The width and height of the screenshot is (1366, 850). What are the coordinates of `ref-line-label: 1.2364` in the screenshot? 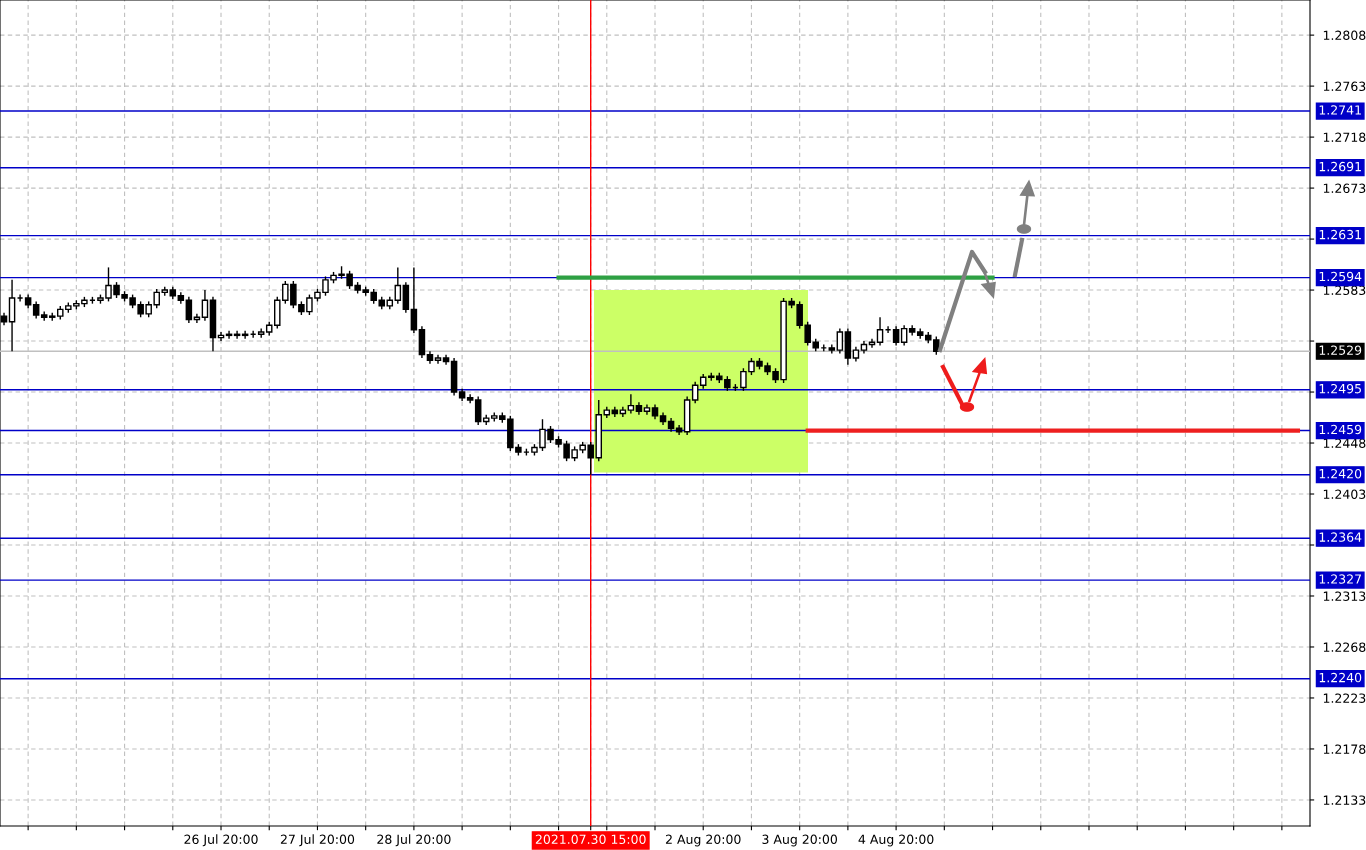 It's located at (1340, 537).